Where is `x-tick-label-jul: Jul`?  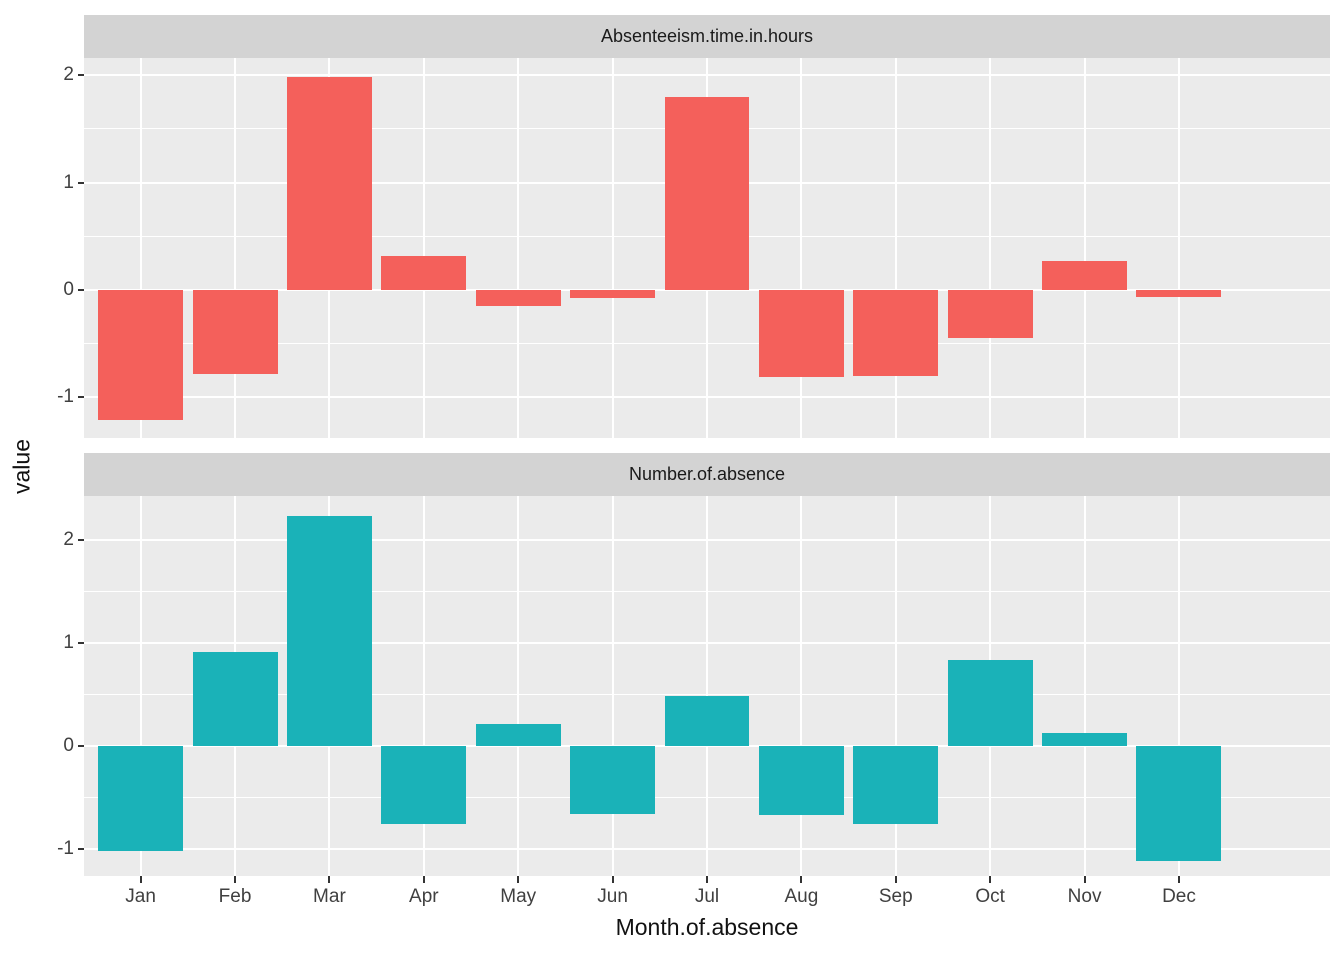 x-tick-label-jul: Jul is located at coordinates (707, 896).